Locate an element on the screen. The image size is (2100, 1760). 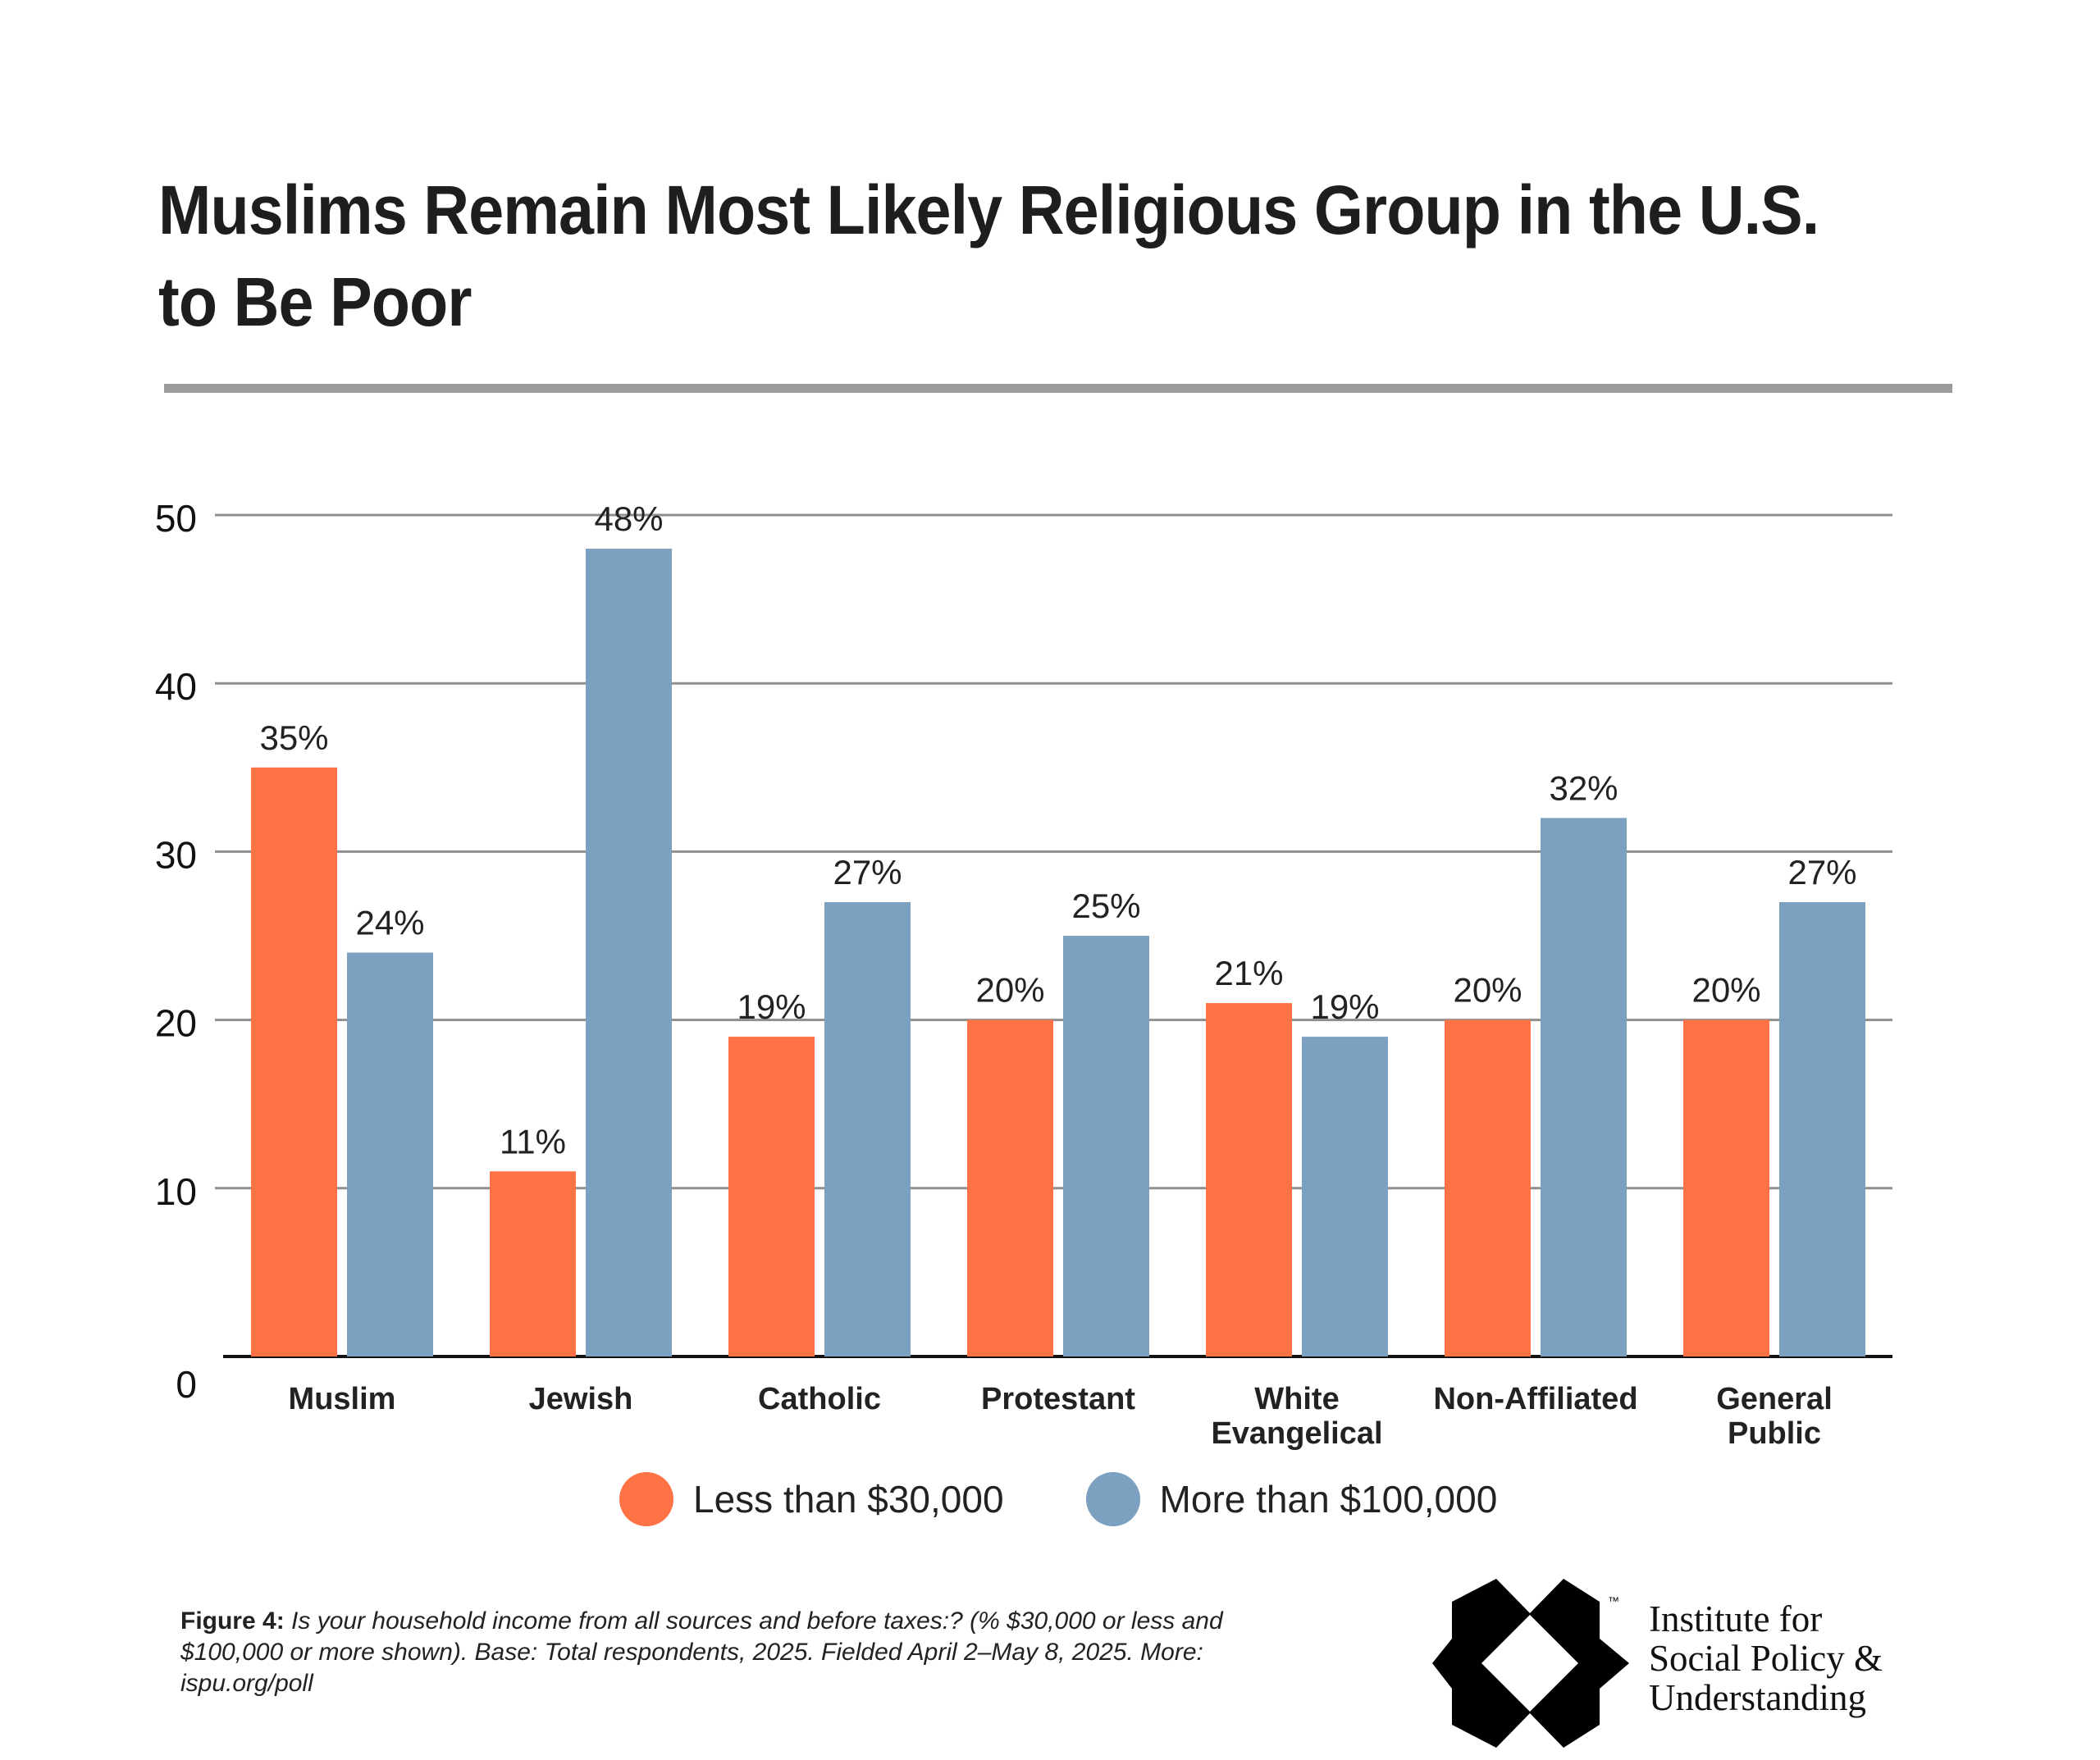
data-label: 32% is located at coordinates (1584, 787).